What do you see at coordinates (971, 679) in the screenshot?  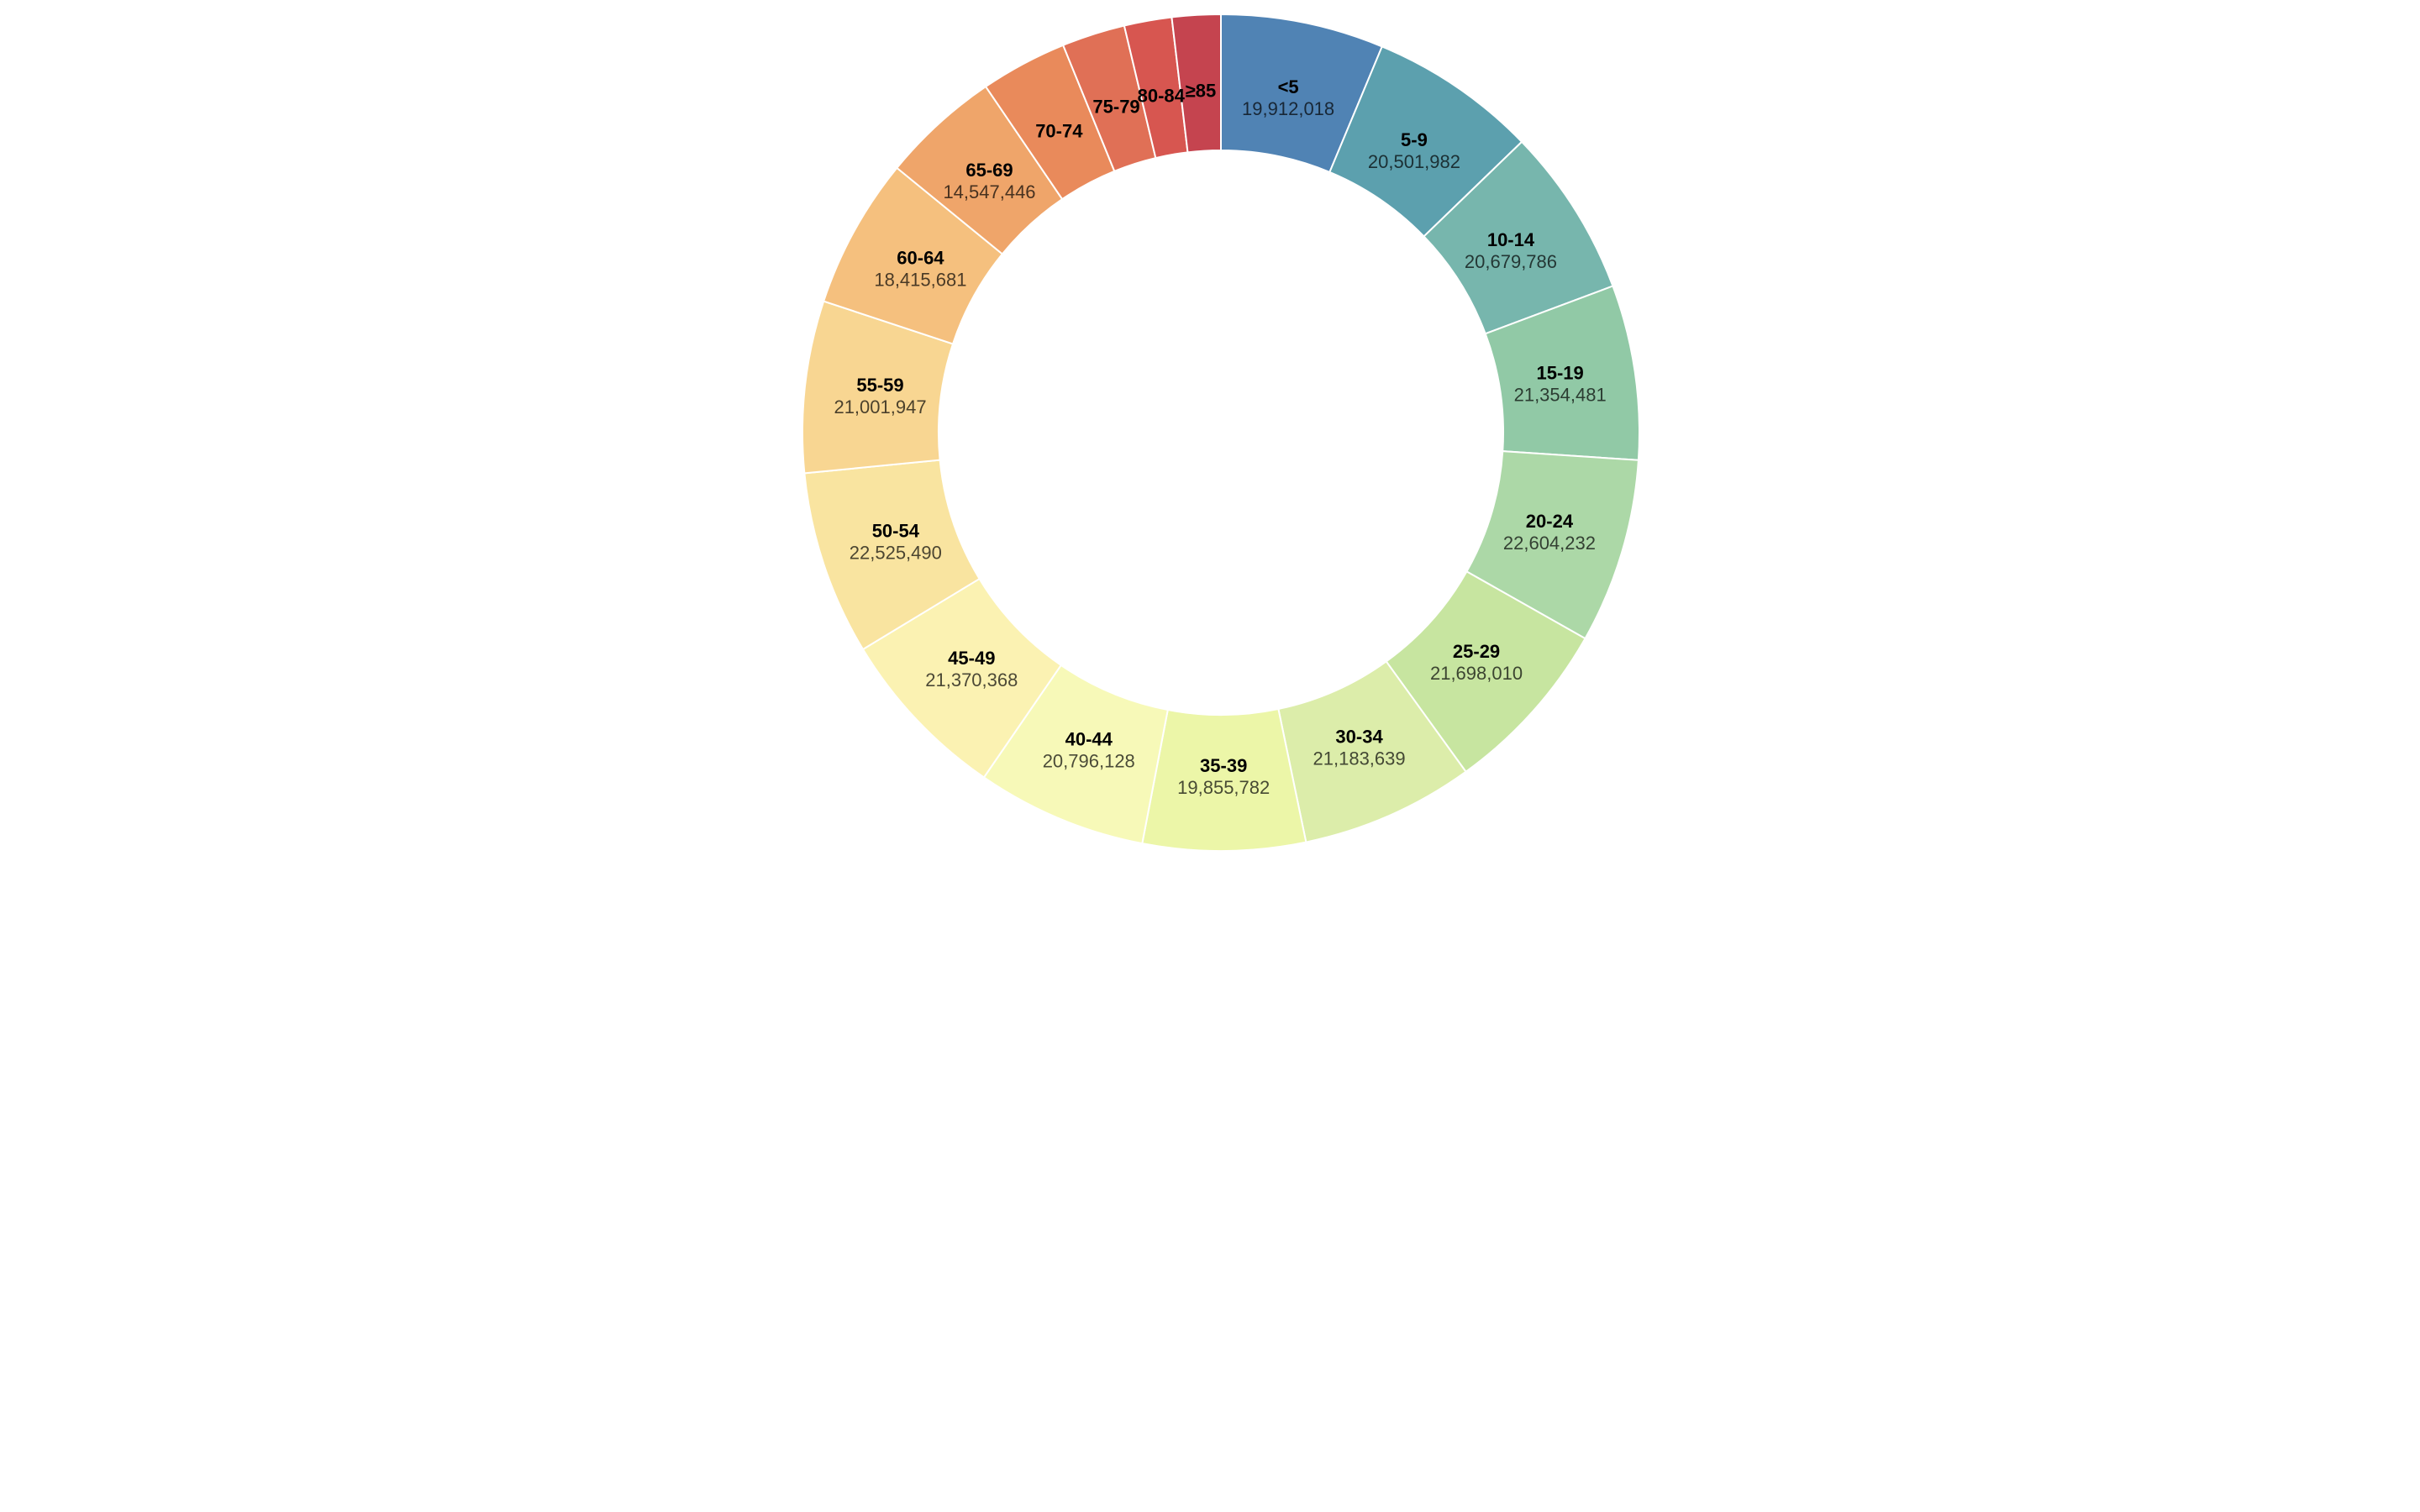 I see `slice-value-label: 21,370,368` at bounding box center [971, 679].